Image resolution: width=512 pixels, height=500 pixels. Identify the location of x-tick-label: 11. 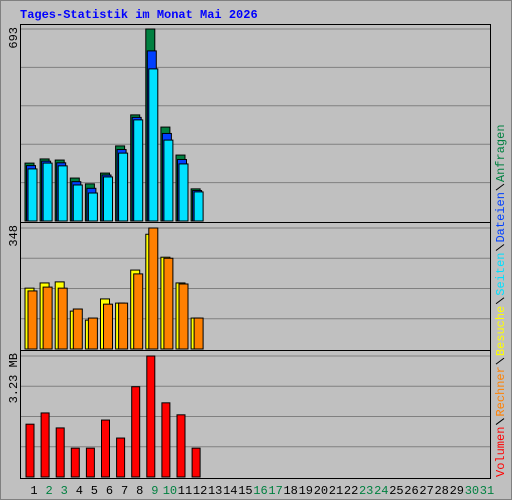
(185, 491).